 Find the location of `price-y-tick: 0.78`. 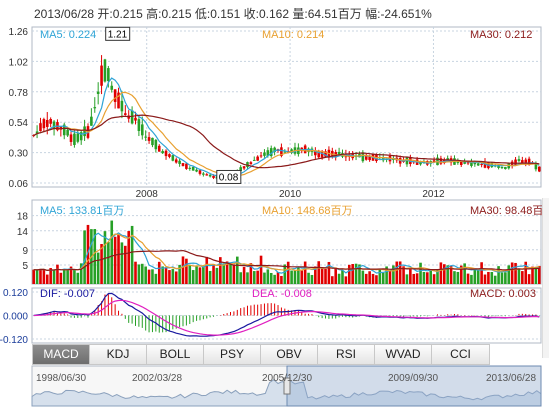

price-y-tick: 0.78 is located at coordinates (19, 93).